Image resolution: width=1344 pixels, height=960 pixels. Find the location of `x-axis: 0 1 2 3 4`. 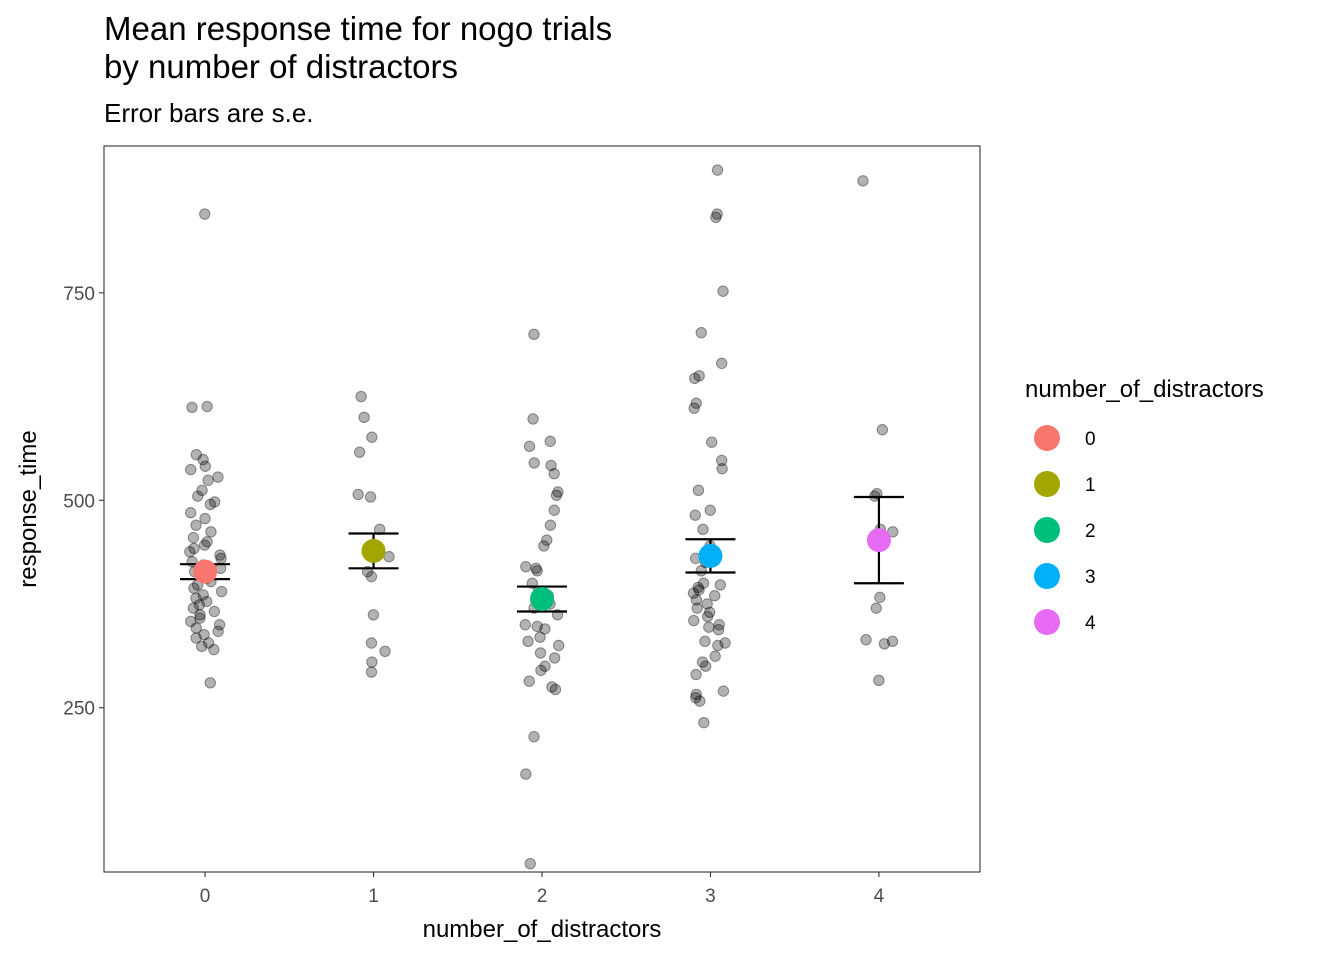

x-axis: 0 1 2 3 4 is located at coordinates (542, 889).